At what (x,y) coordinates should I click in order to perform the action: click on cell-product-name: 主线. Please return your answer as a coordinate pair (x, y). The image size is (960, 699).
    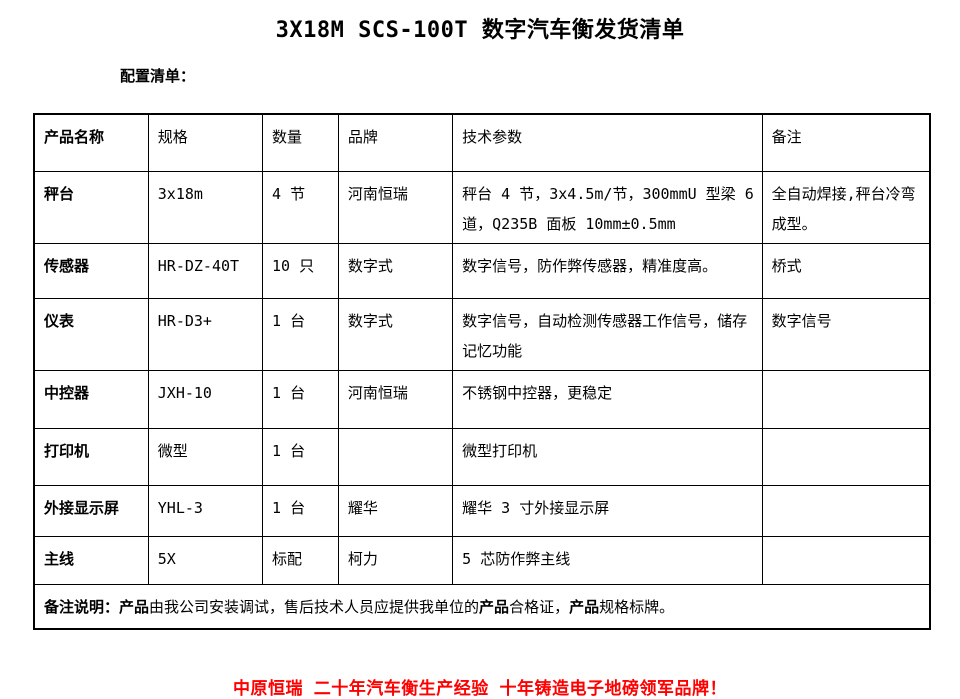
    Looking at the image, I should click on (91, 560).